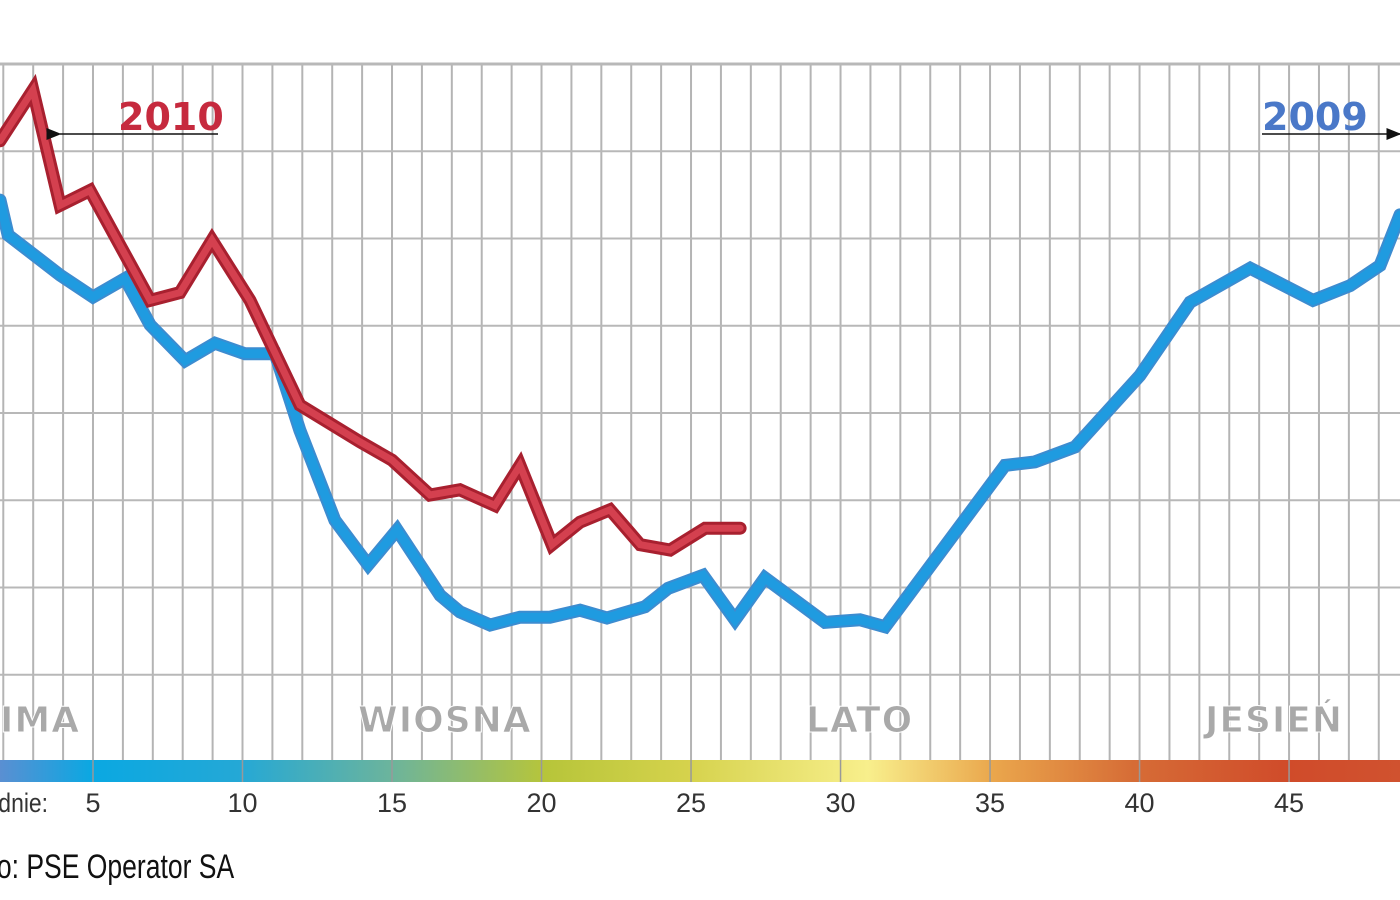 This screenshot has width=1400, height=900. I want to click on color-scale-band, so click(700, 771).